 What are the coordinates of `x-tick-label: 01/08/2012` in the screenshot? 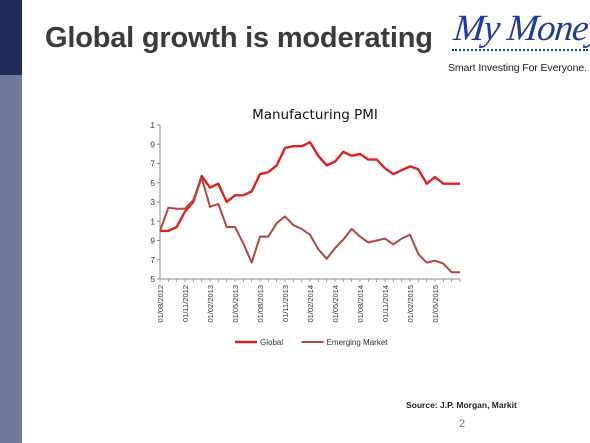 It's located at (160, 304).